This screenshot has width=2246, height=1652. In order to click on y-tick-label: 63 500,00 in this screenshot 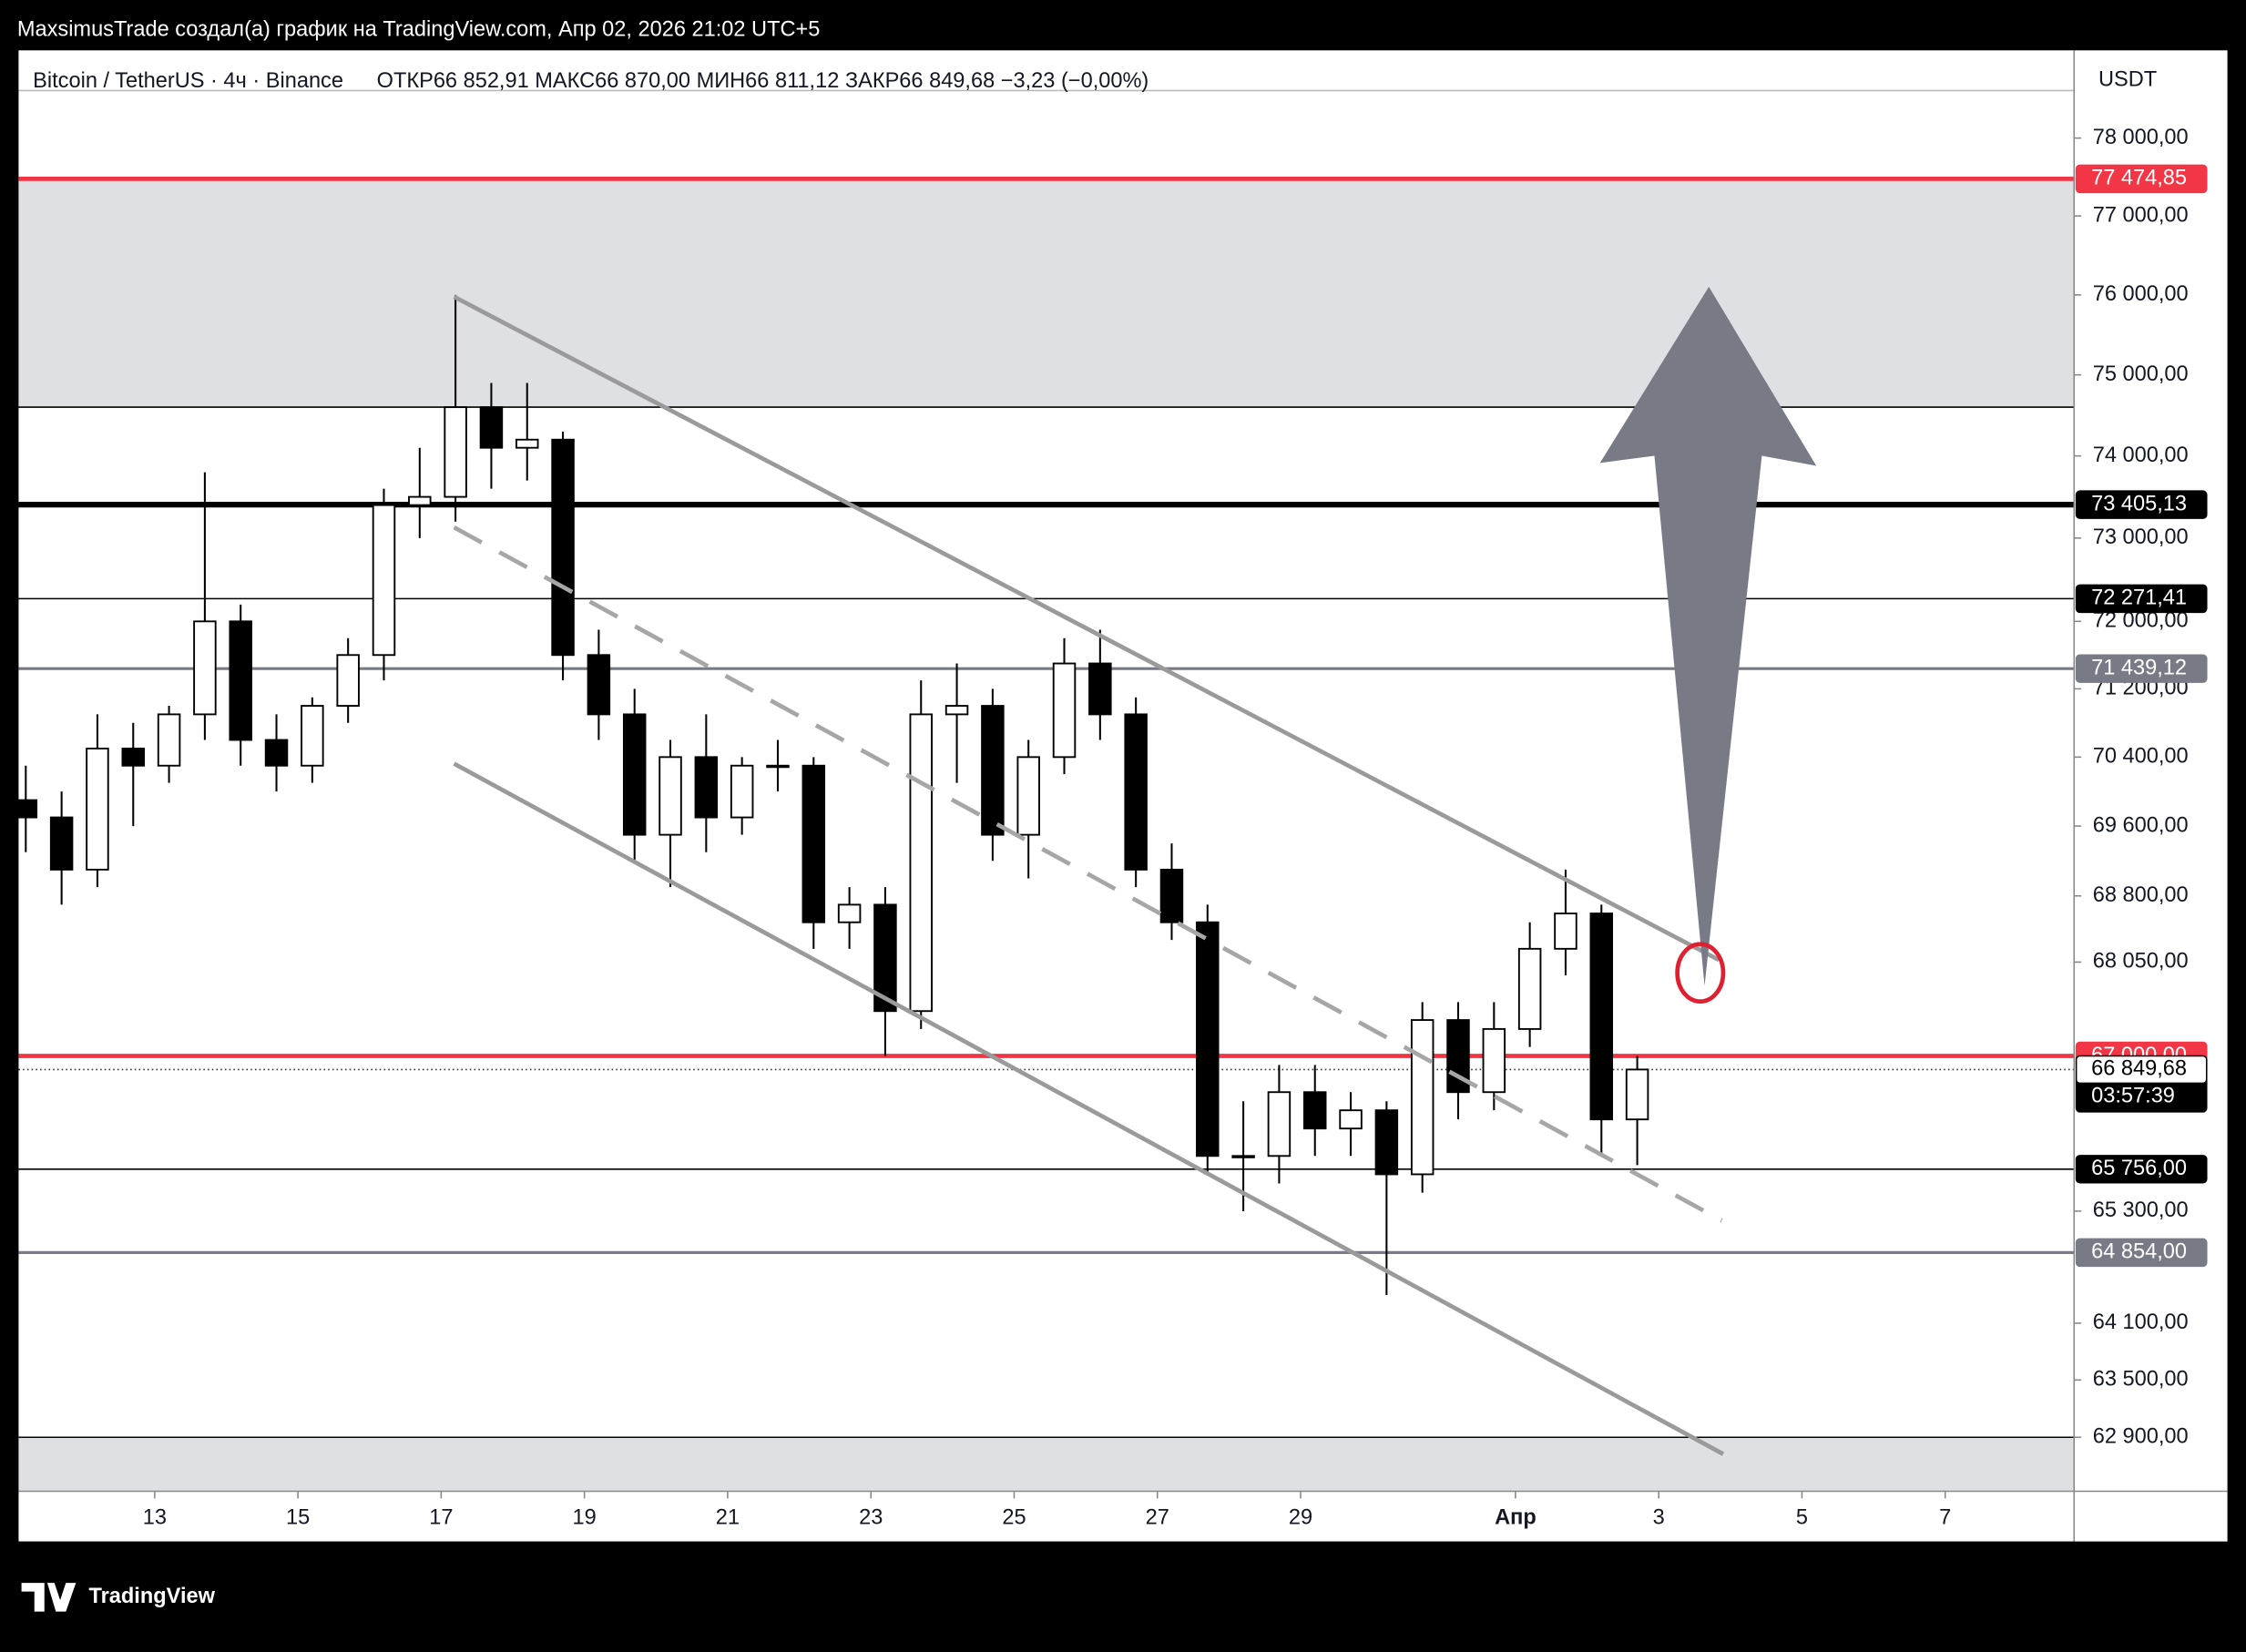, I will do `click(2141, 1379)`.